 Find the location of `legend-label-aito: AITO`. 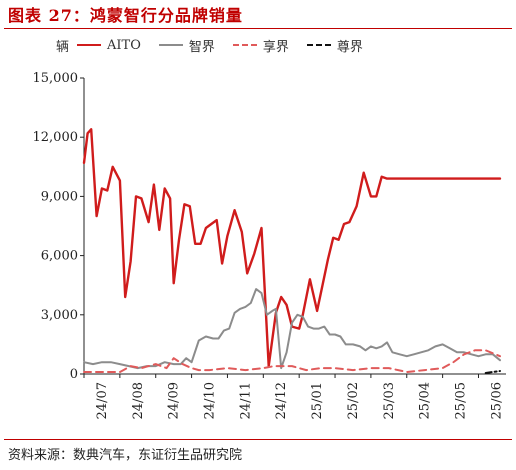

legend-label-aito: AITO is located at coordinates (124, 45).